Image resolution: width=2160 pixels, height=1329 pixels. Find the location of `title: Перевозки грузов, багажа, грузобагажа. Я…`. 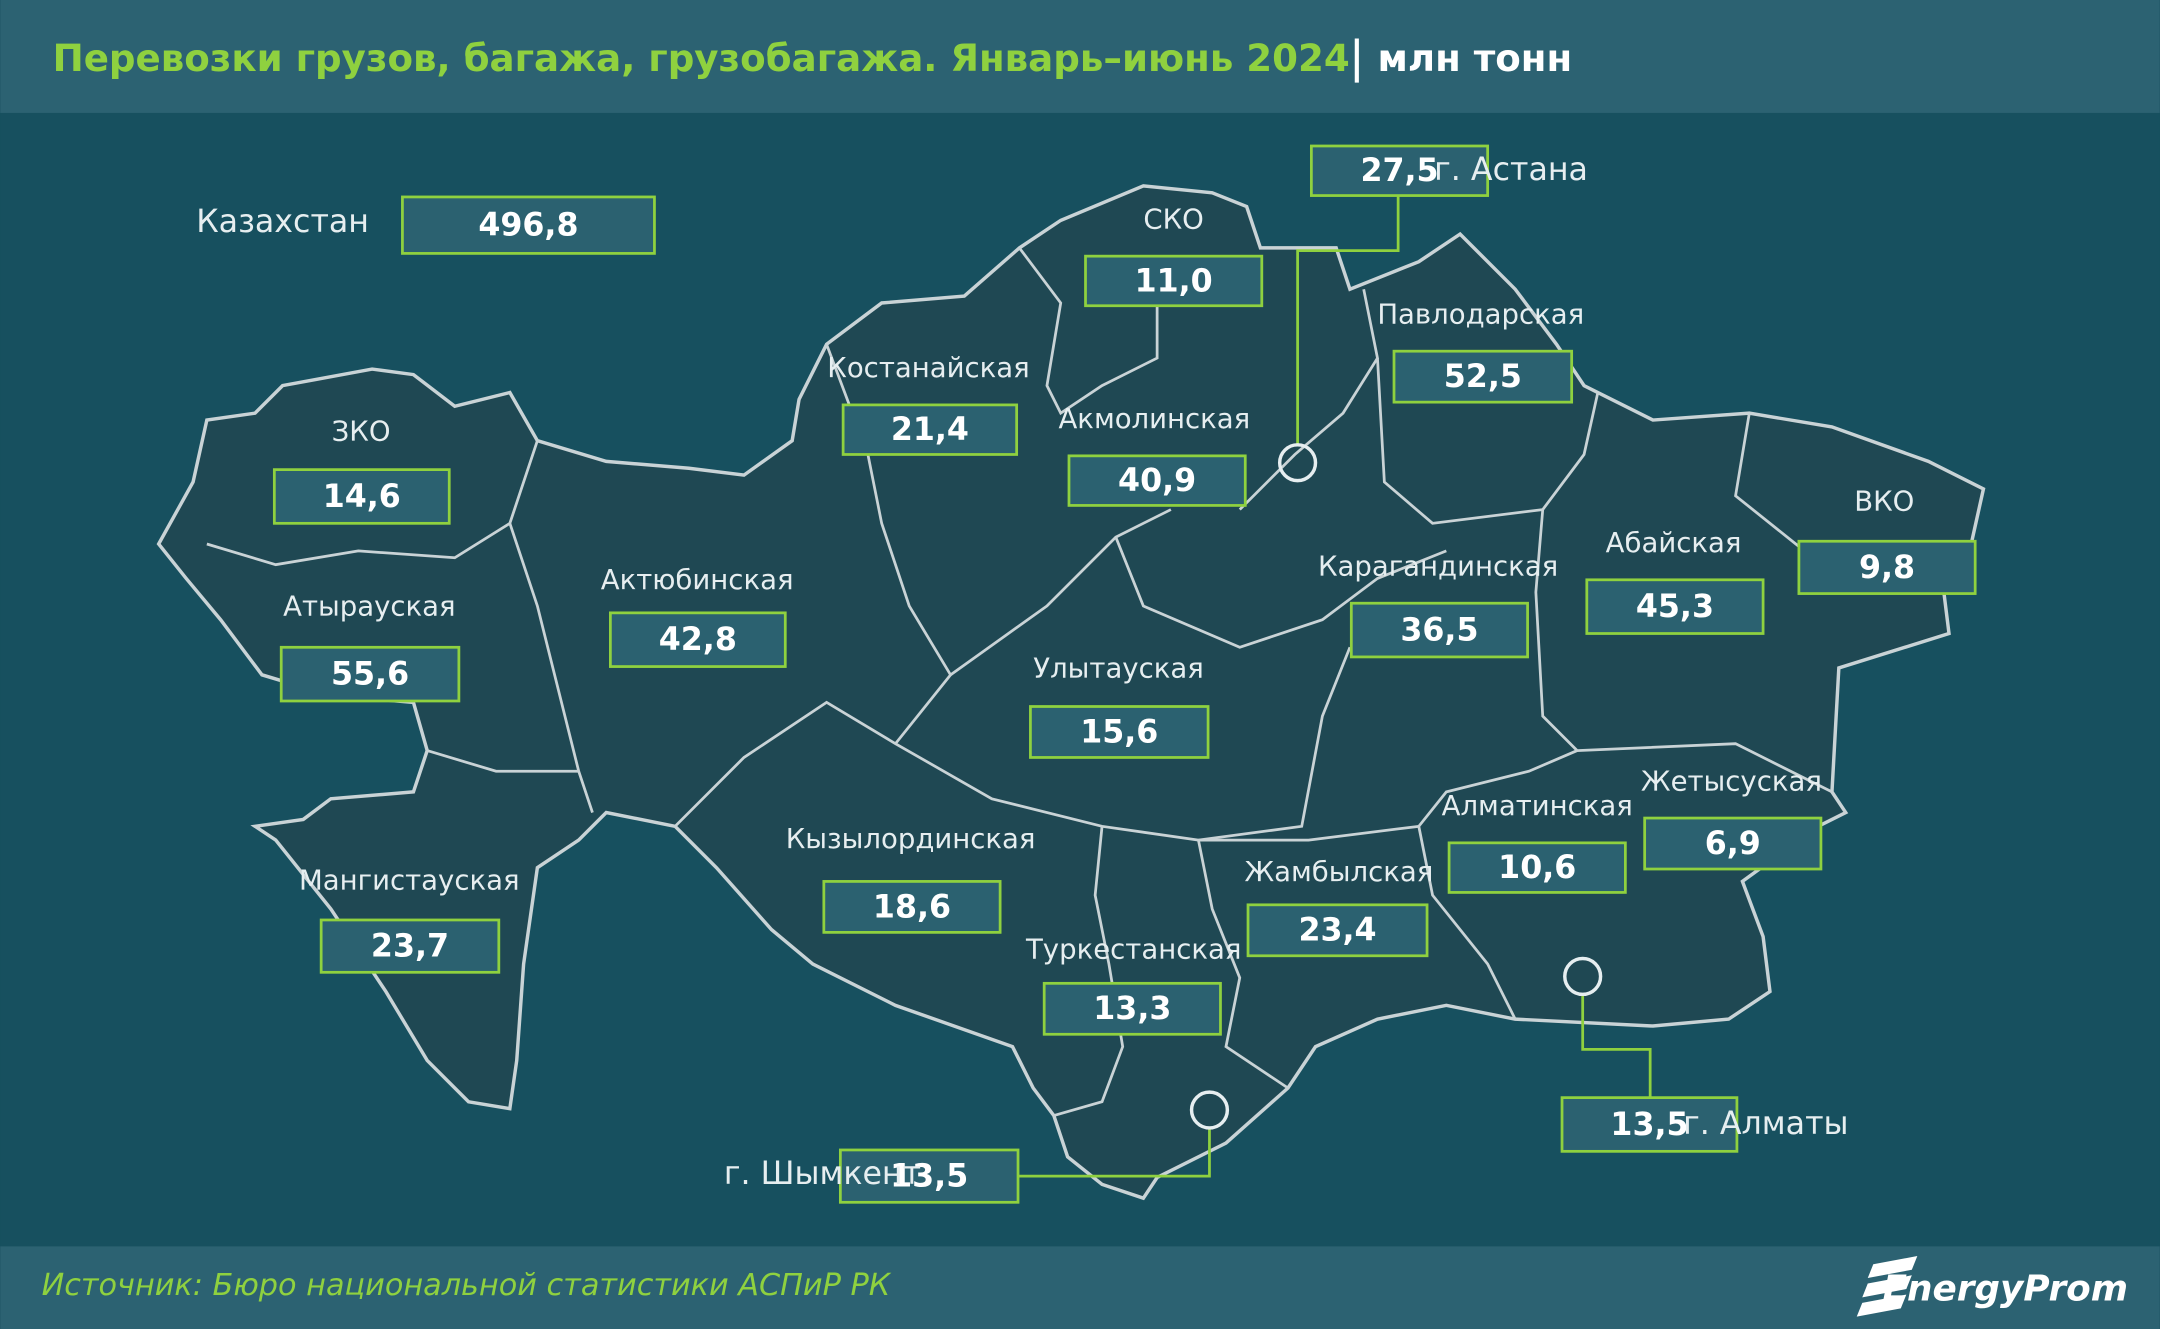

title: Перевозки грузов, багажа, грузобагажа. Я… is located at coordinates (701, 58).